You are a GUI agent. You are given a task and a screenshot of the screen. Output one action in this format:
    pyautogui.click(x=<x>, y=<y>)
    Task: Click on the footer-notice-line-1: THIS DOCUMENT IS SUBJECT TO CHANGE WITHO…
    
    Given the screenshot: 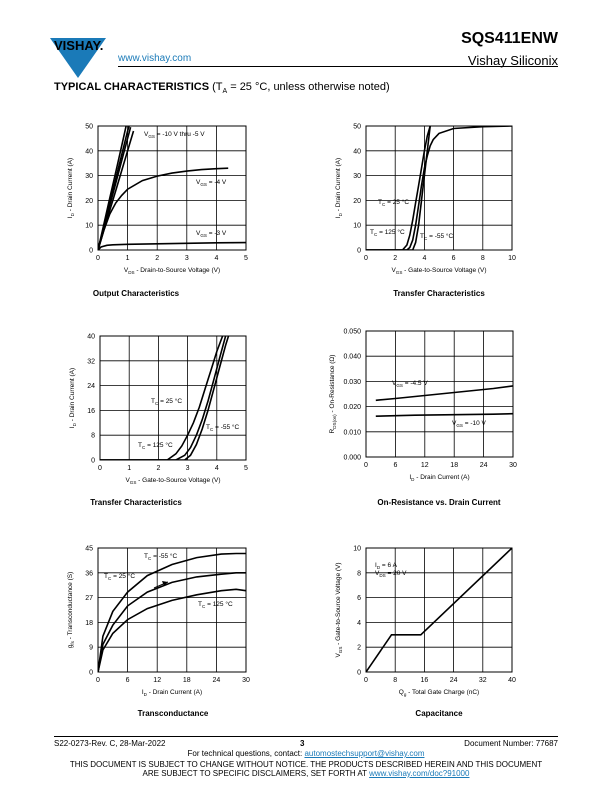 What is the action you would take?
    pyautogui.click(x=306, y=764)
    